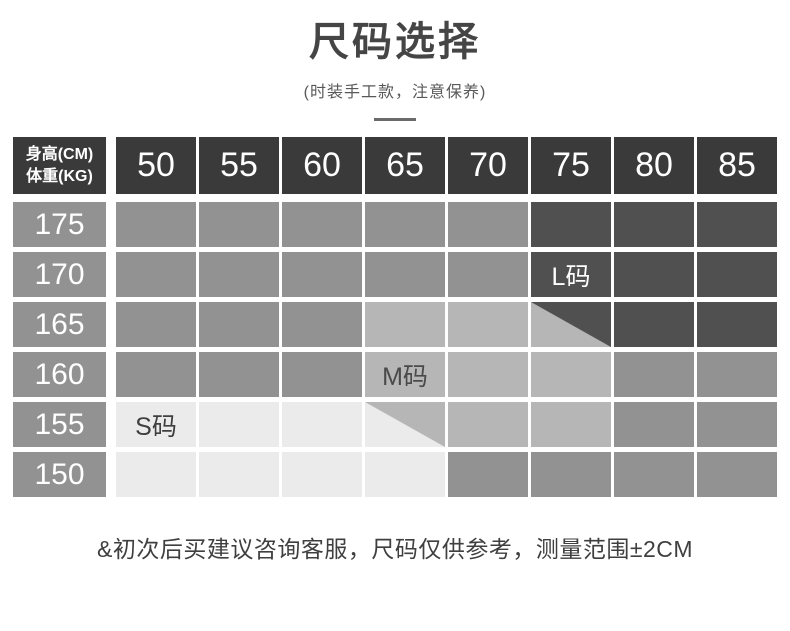 The image size is (790, 631). Describe the element at coordinates (654, 374) in the screenshot. I see `zone-cell-h160-w80` at that location.